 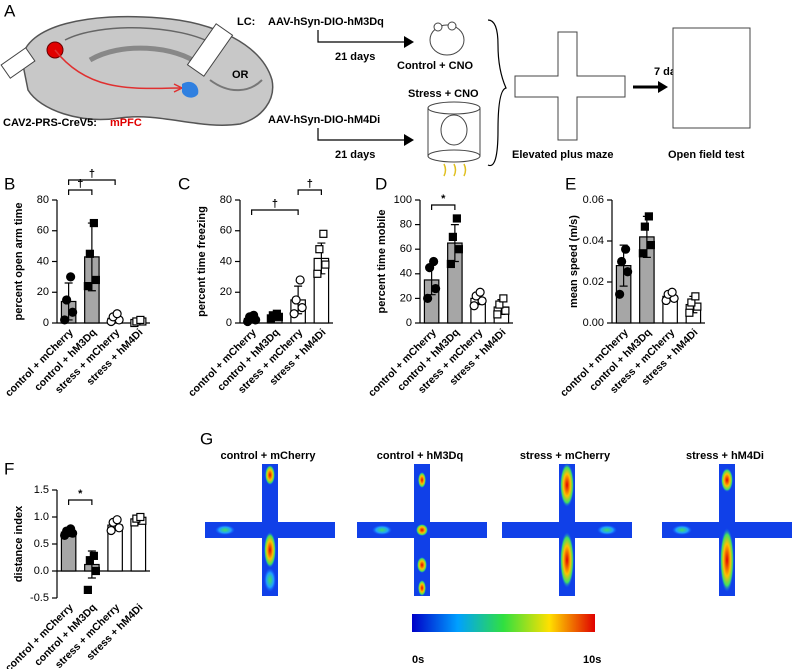 What do you see at coordinates (711, 78) in the screenshot?
I see `open-field-icon` at bounding box center [711, 78].